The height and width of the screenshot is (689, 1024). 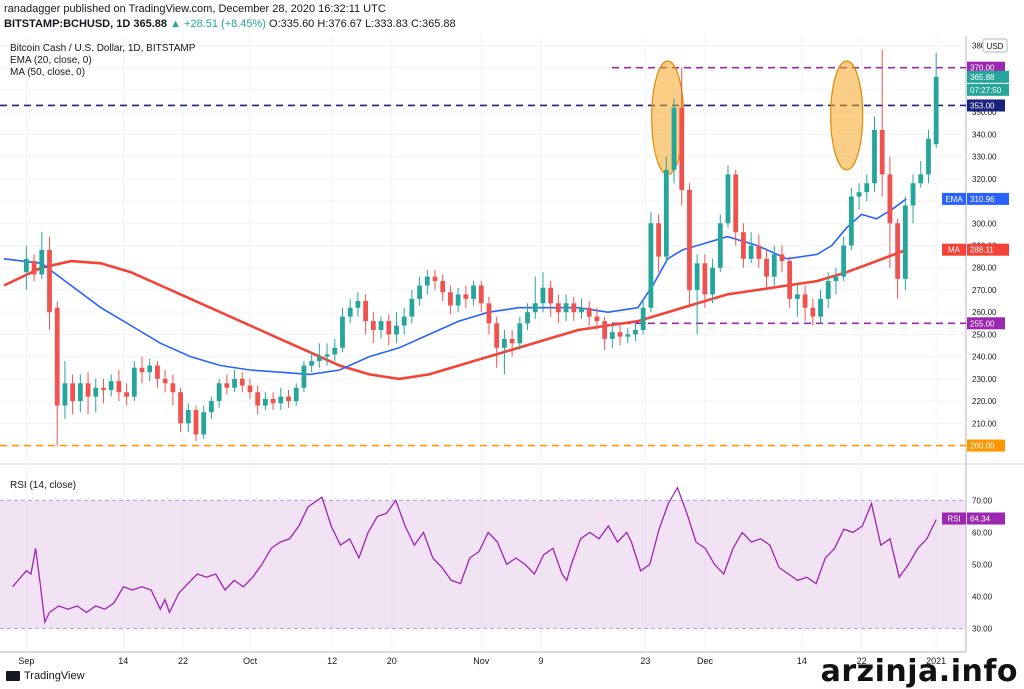 I want to click on price-tag, so click(x=988, y=76).